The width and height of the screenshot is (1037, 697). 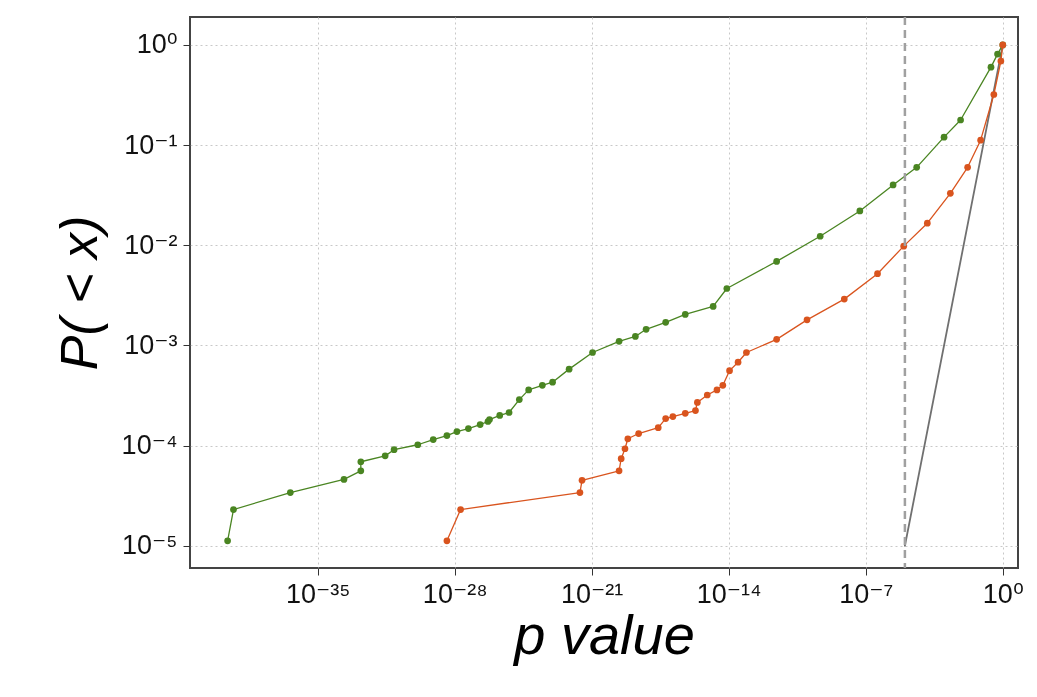 I want to click on y-tick-label: 10⁻², so click(x=151, y=244).